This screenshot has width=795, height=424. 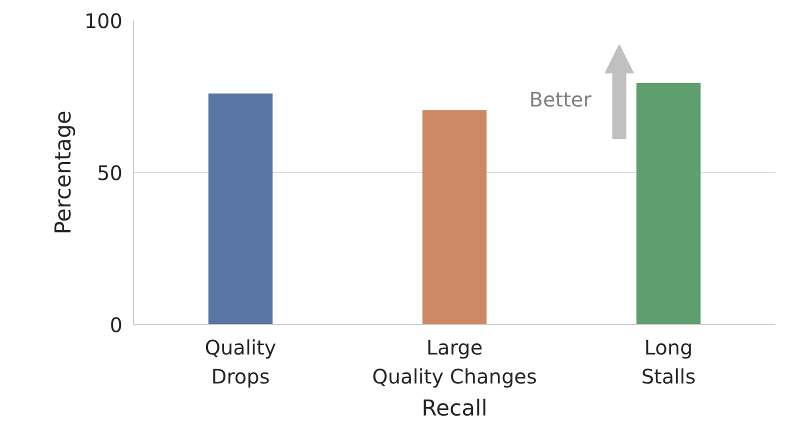 I want to click on annotation: Better, so click(x=560, y=100).